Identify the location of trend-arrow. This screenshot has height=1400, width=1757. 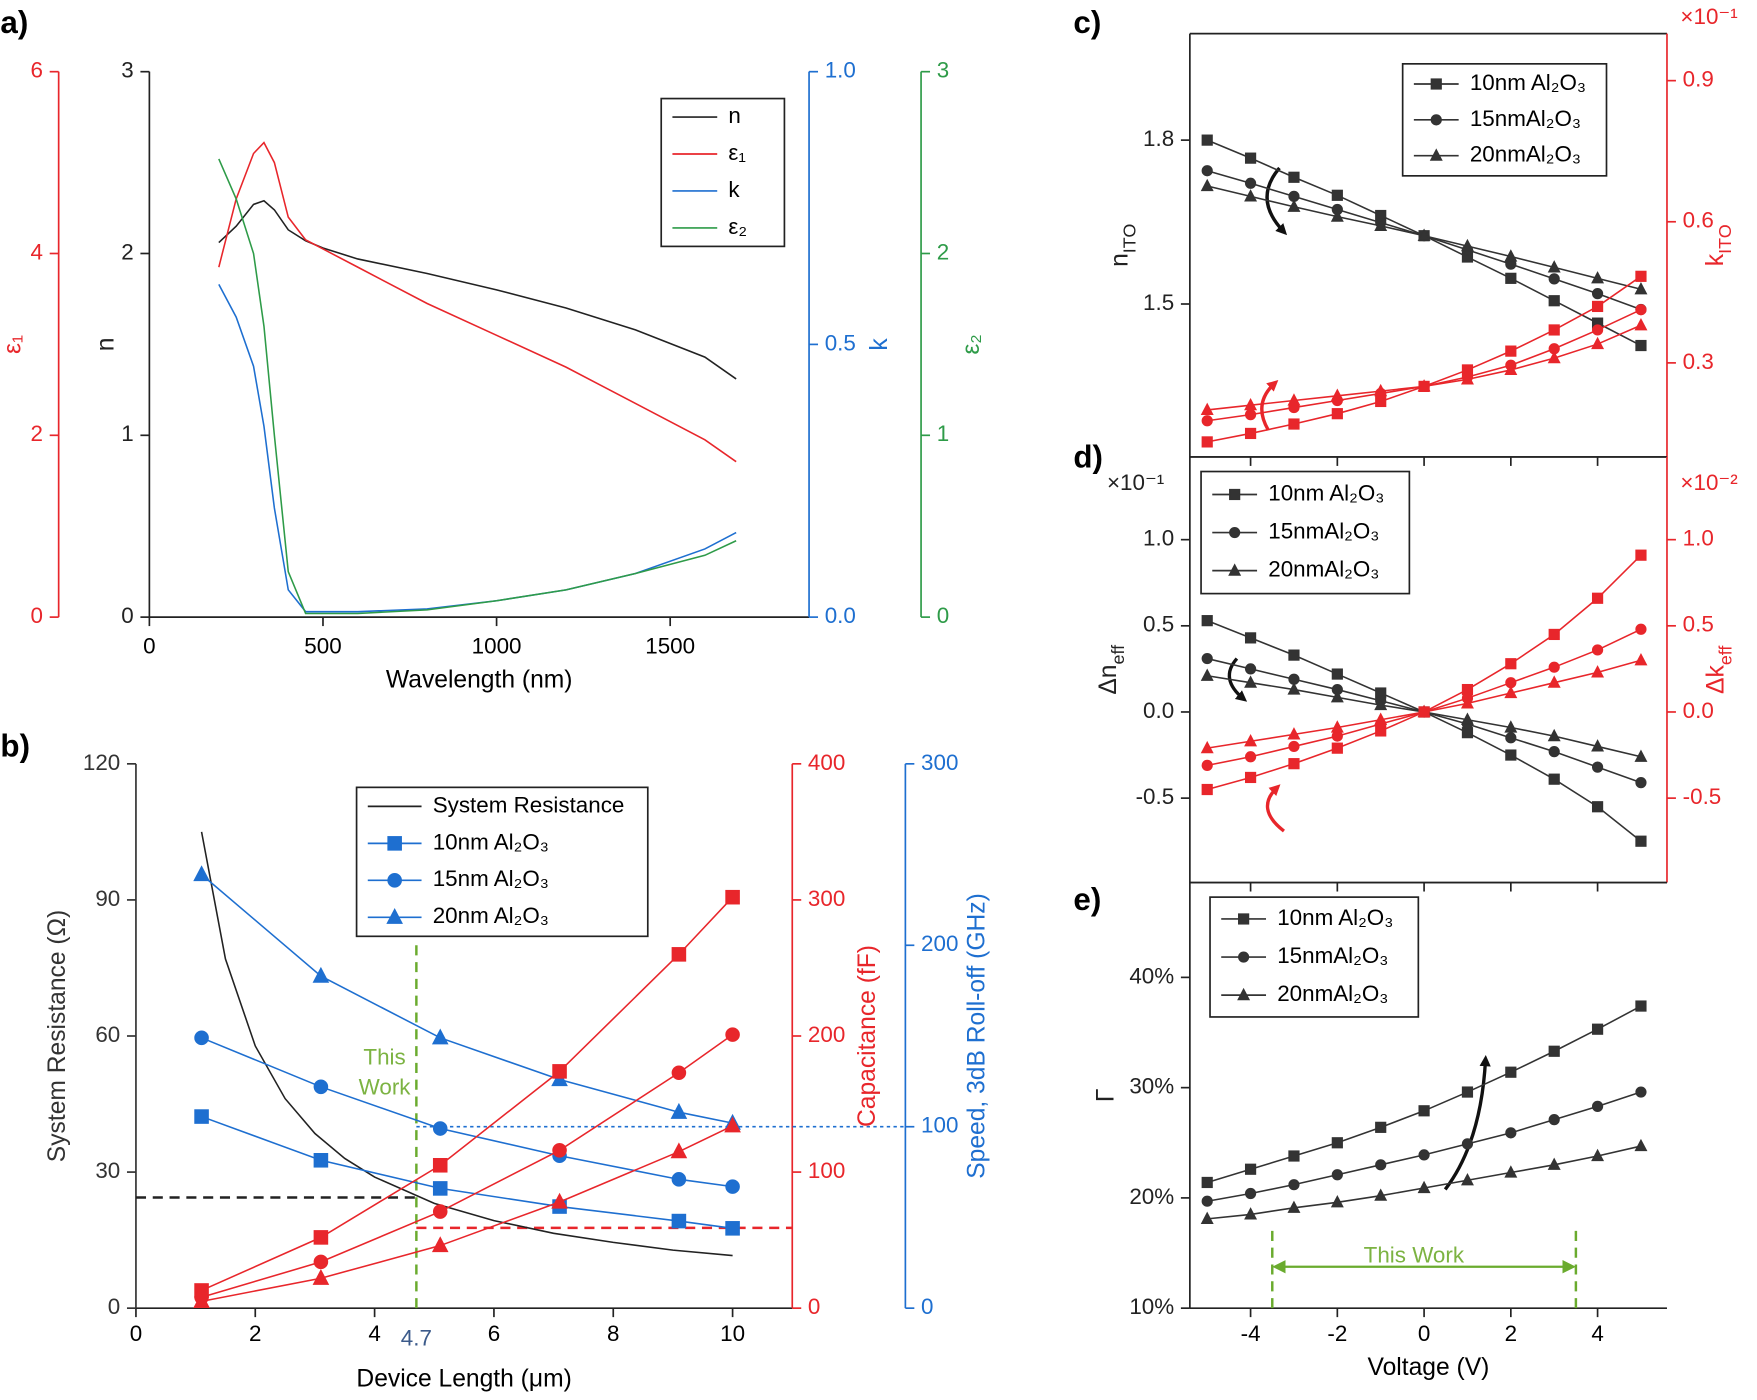
(1269, 405).